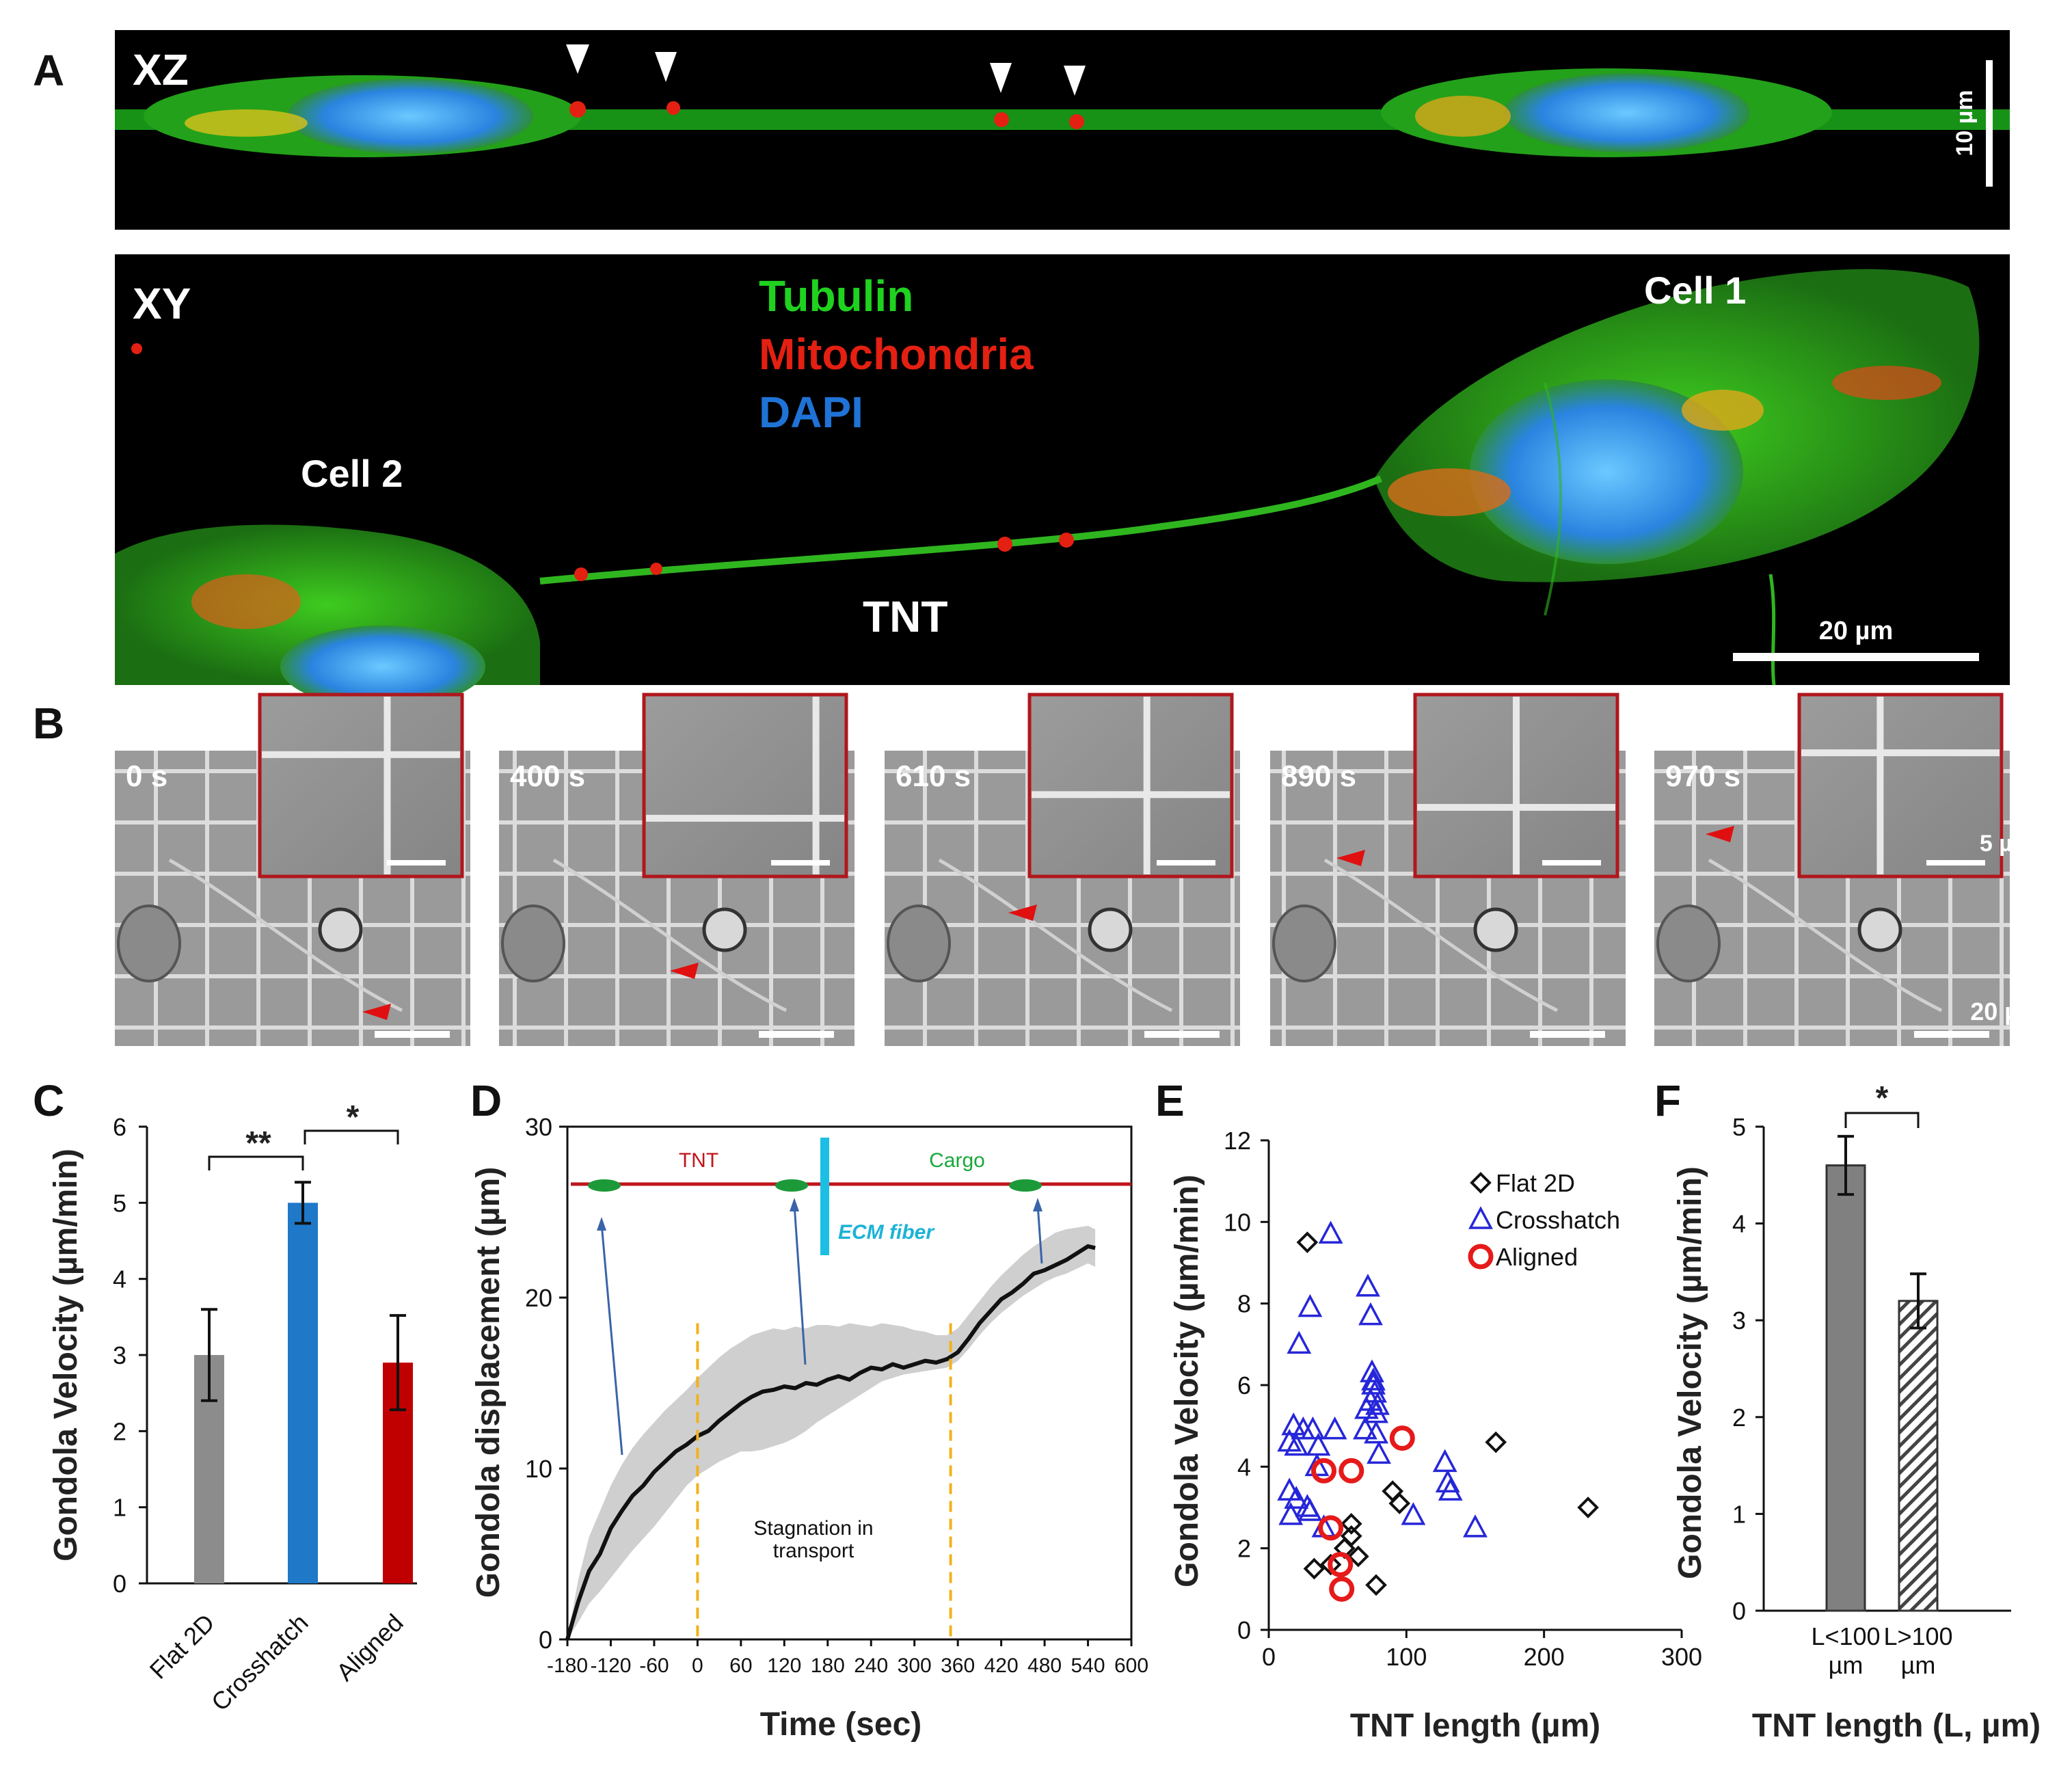  Describe the element at coordinates (1319, 777) in the screenshot. I see `frame-time: 890 s` at that location.